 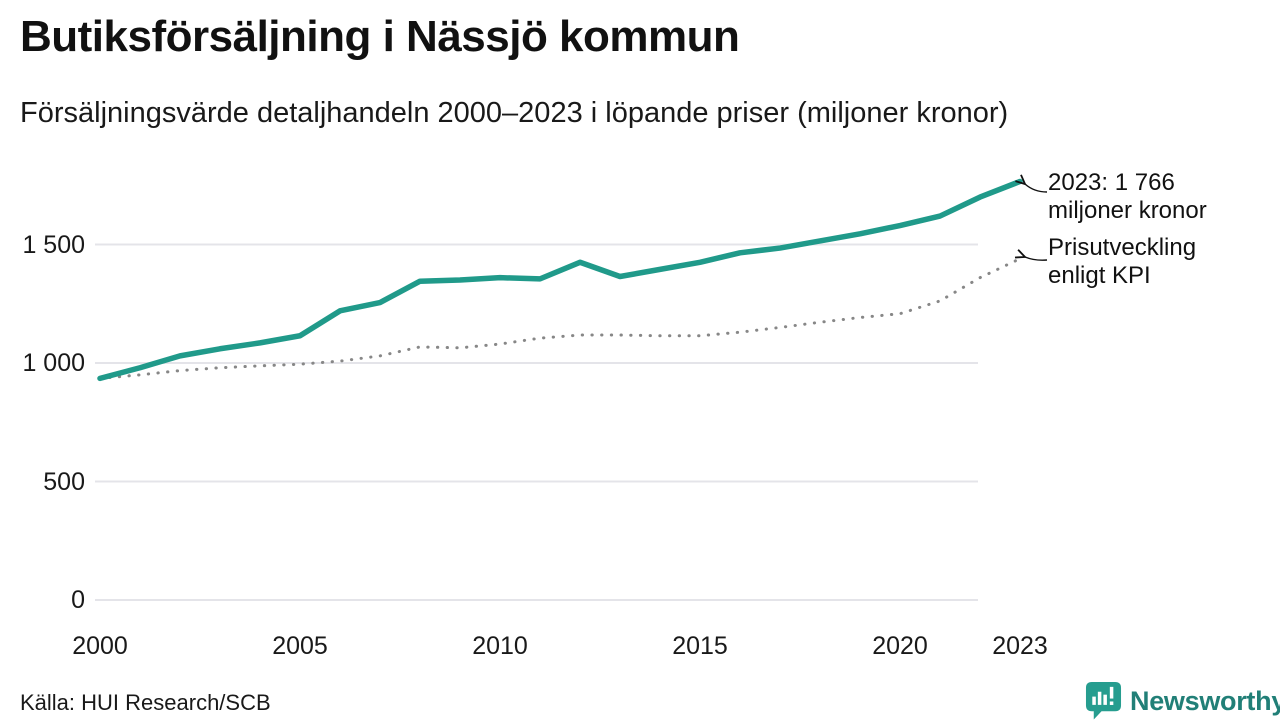 What do you see at coordinates (64, 481) in the screenshot?
I see `y-tick-label: 500` at bounding box center [64, 481].